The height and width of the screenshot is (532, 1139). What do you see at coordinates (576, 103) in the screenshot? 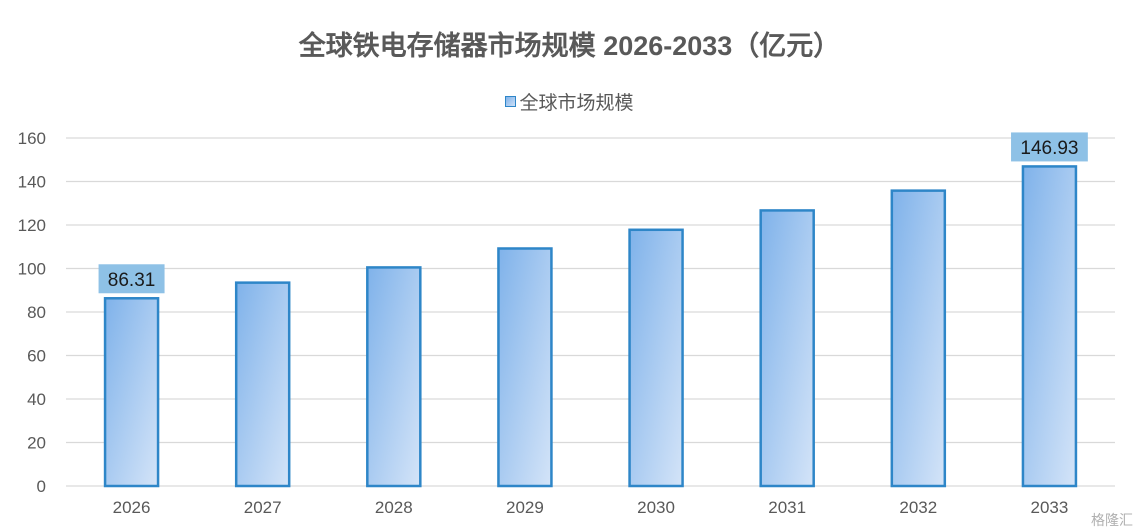
I see `legend-label: 全球市场规模` at bounding box center [576, 103].